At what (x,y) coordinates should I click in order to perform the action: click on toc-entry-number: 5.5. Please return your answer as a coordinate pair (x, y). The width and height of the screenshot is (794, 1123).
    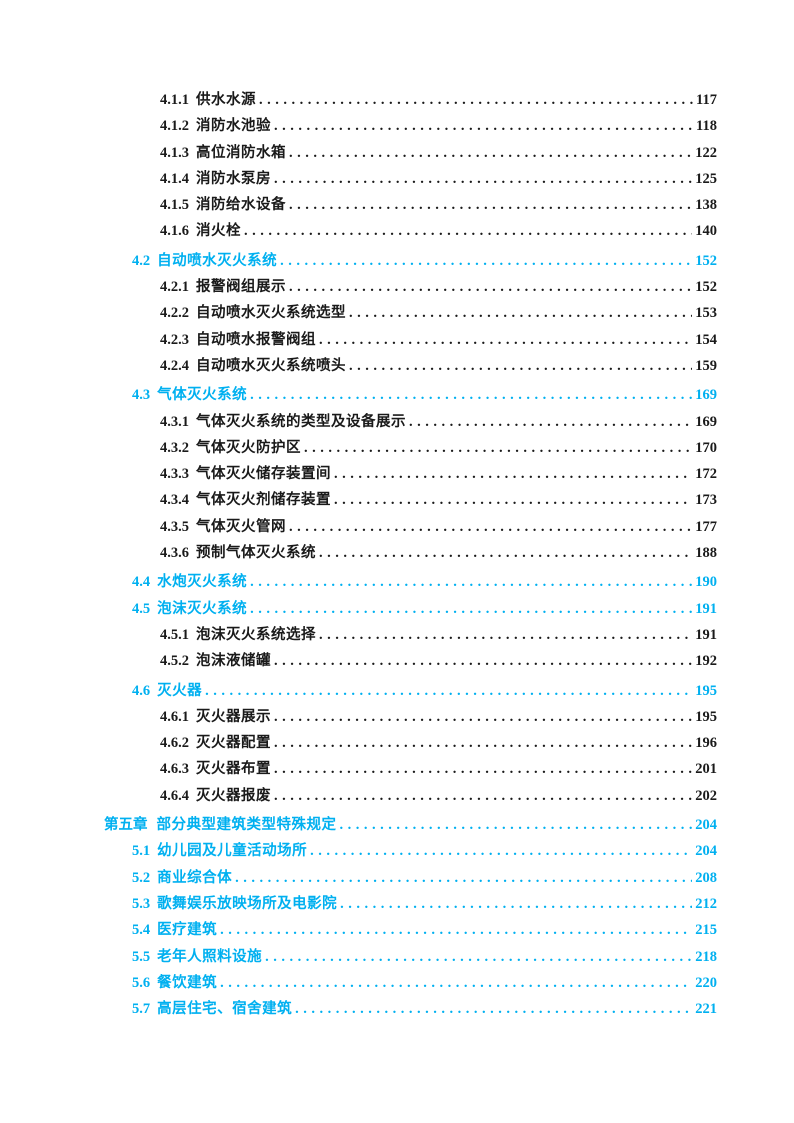
    Looking at the image, I should click on (141, 956).